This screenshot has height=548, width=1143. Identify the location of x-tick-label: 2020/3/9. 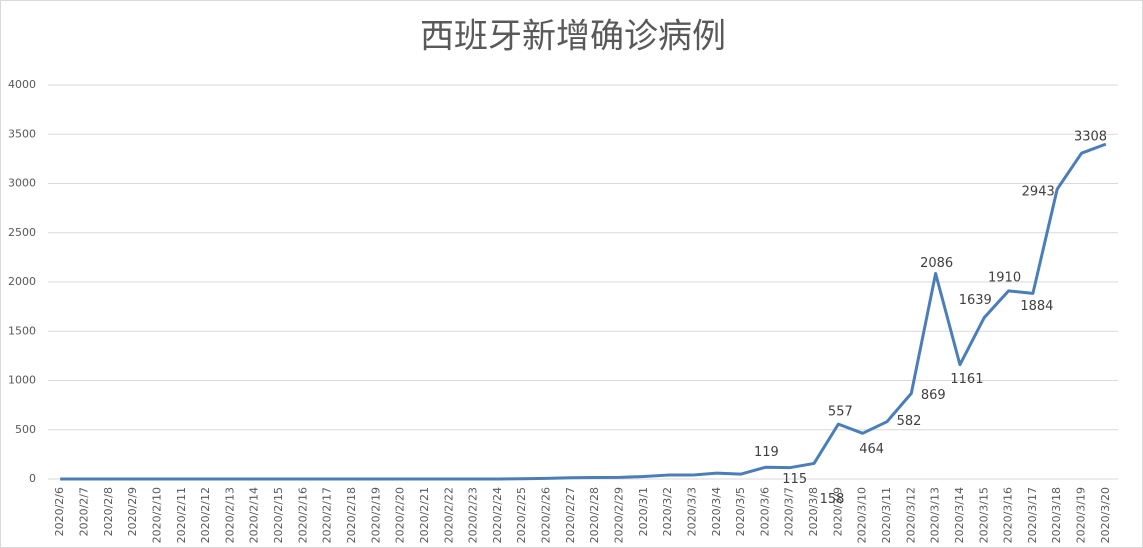
(837, 511).